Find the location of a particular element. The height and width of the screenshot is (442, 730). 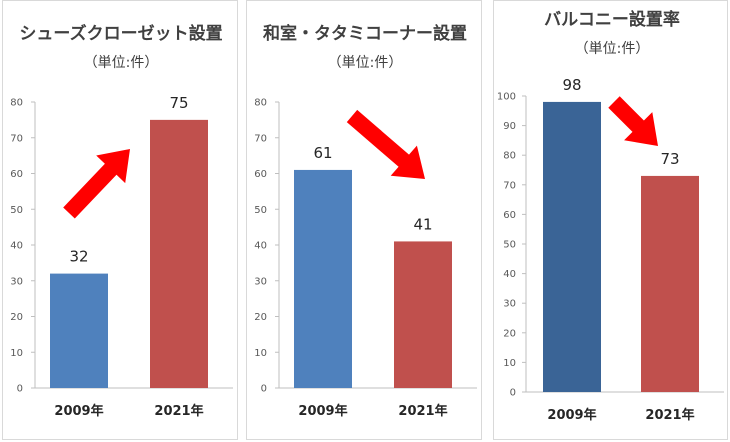

data-label: 41 is located at coordinates (422, 224).